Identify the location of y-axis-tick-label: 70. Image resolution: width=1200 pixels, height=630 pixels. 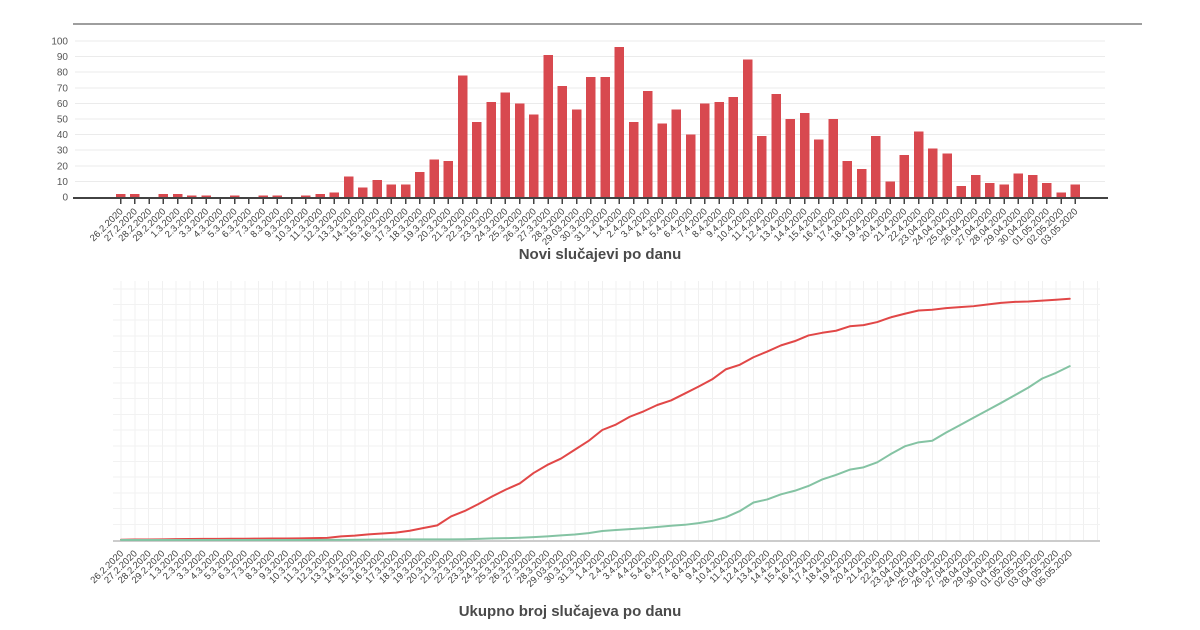
(63, 88).